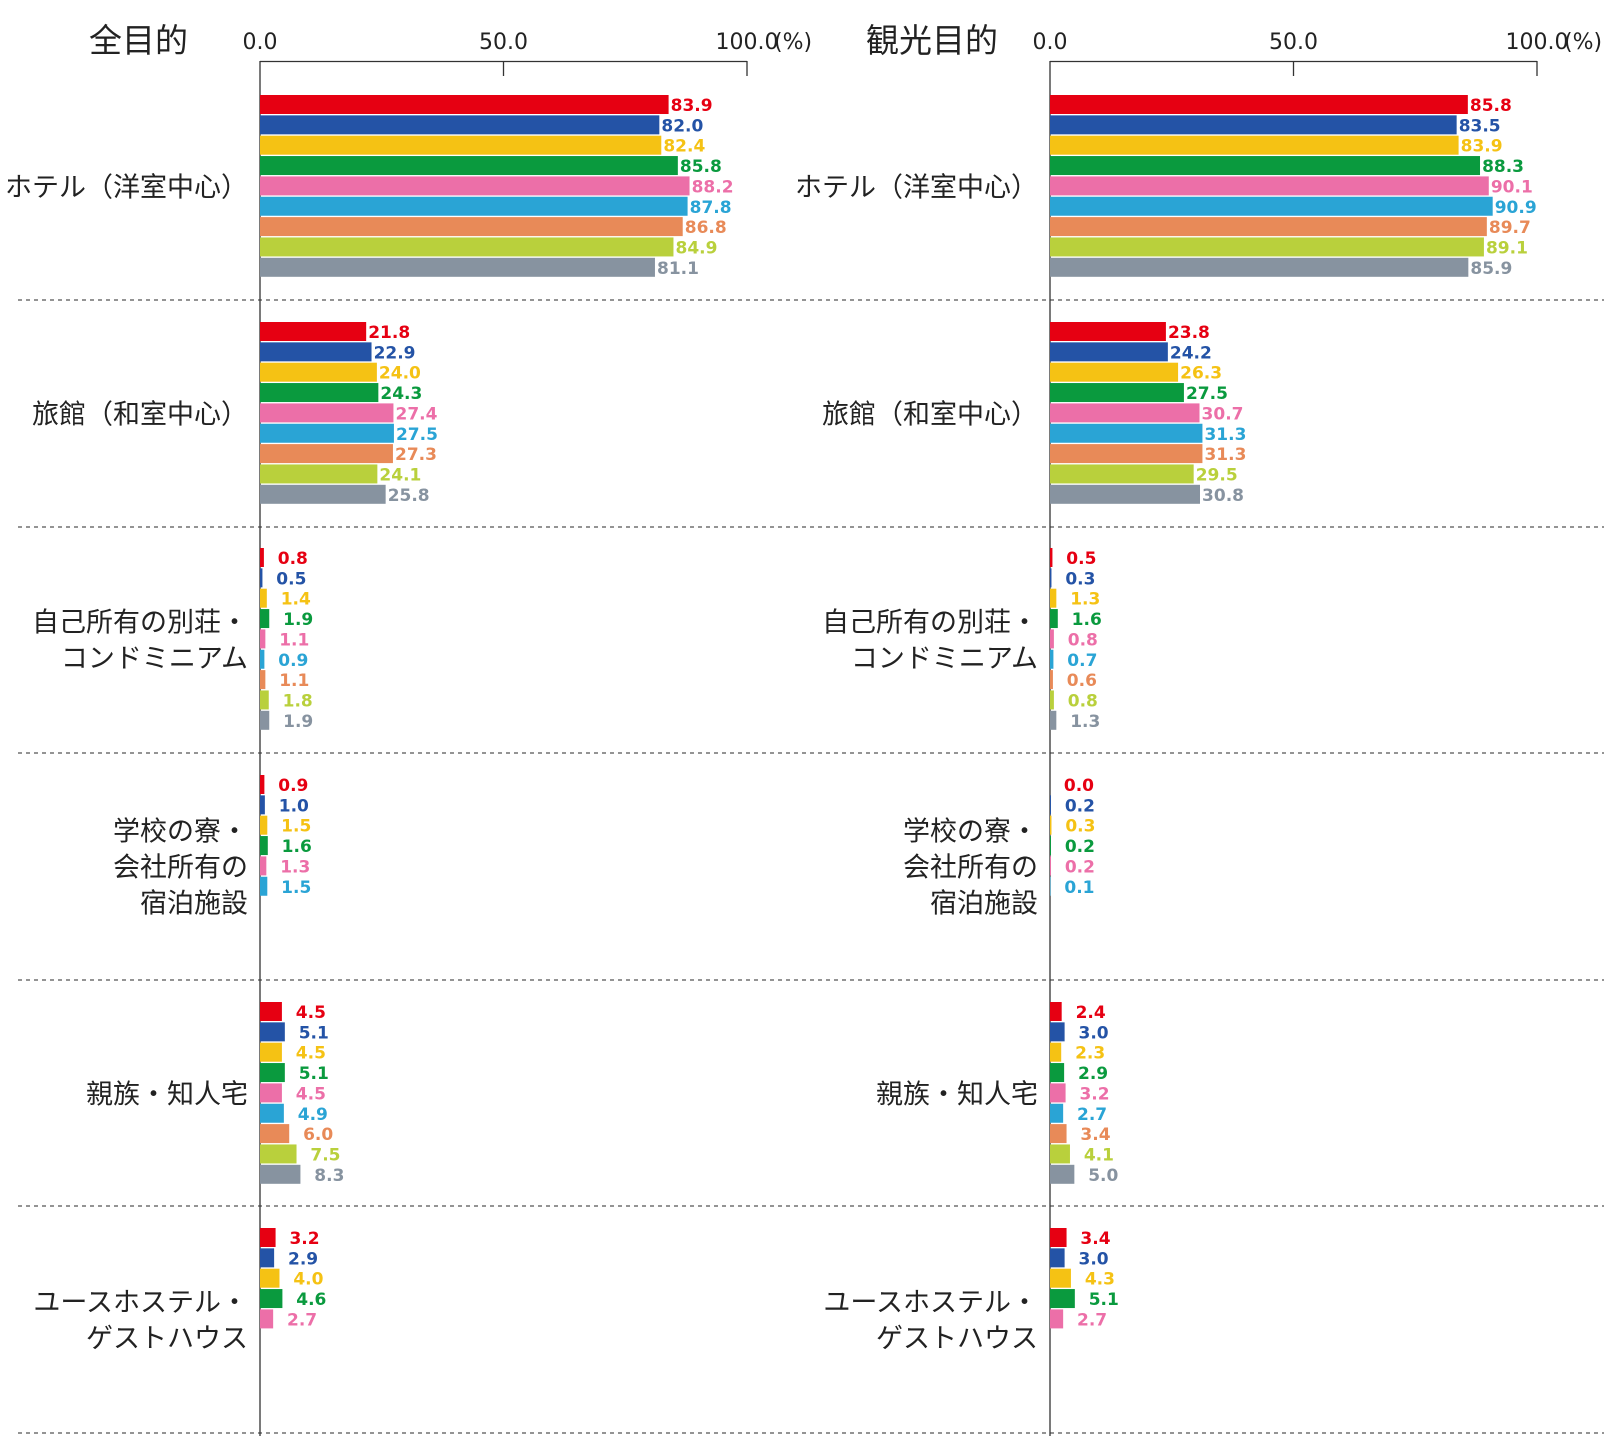 The image size is (1622, 1440). What do you see at coordinates (400, 374) in the screenshot?
I see `data-label: 24.0` at bounding box center [400, 374].